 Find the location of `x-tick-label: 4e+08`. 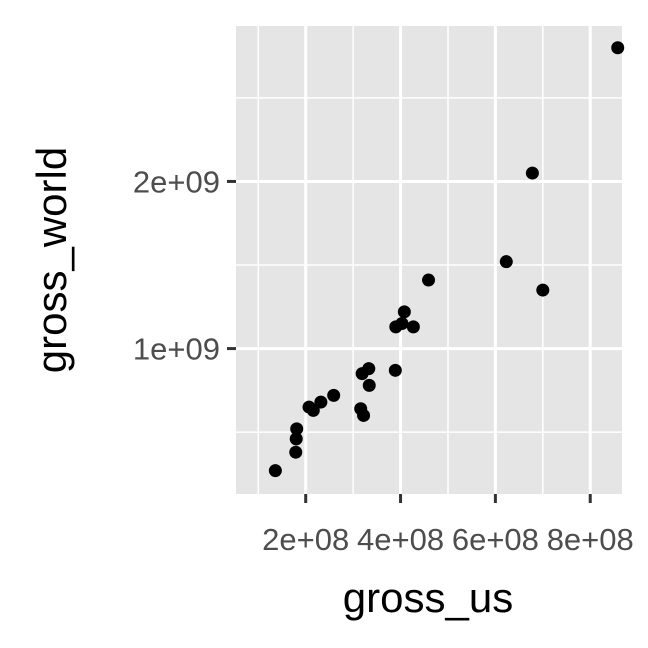

x-tick-label: 4e+08 is located at coordinates (400, 539).